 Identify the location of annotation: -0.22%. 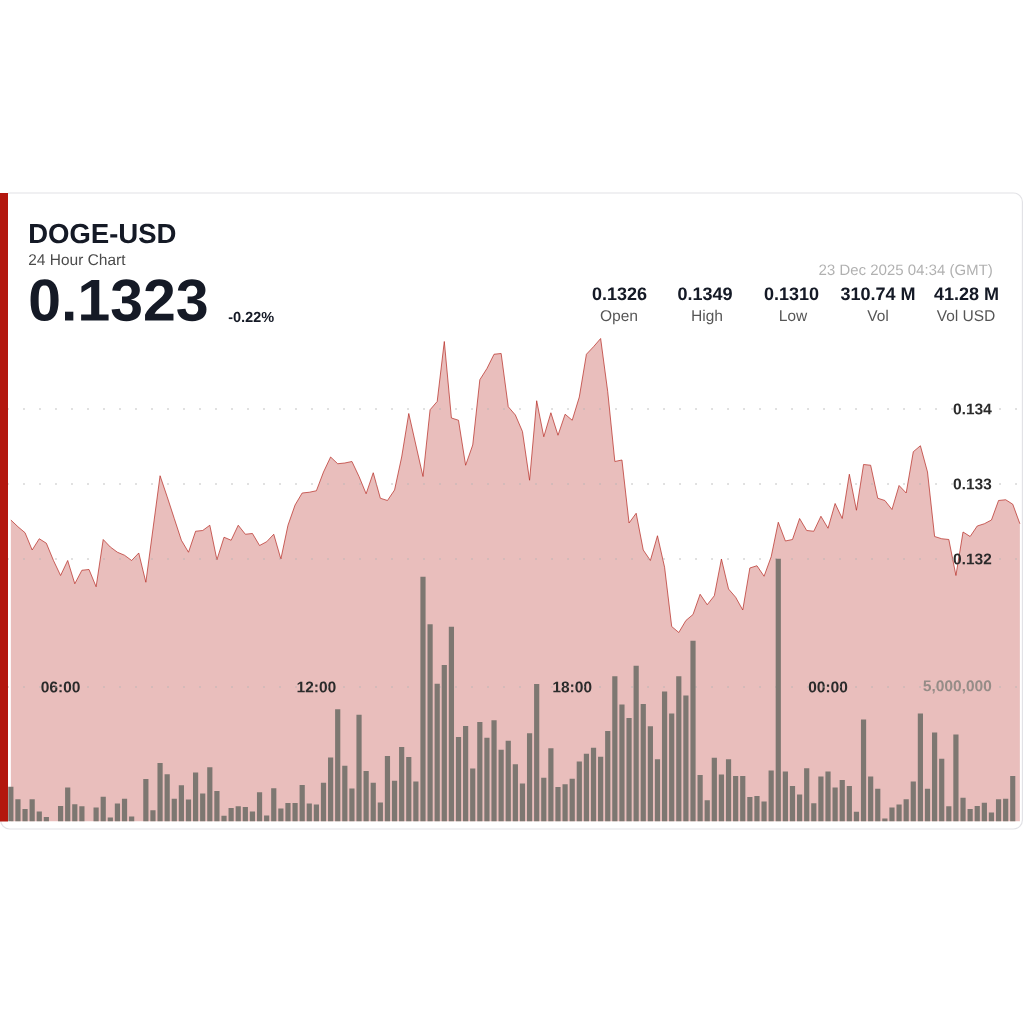
(251, 317).